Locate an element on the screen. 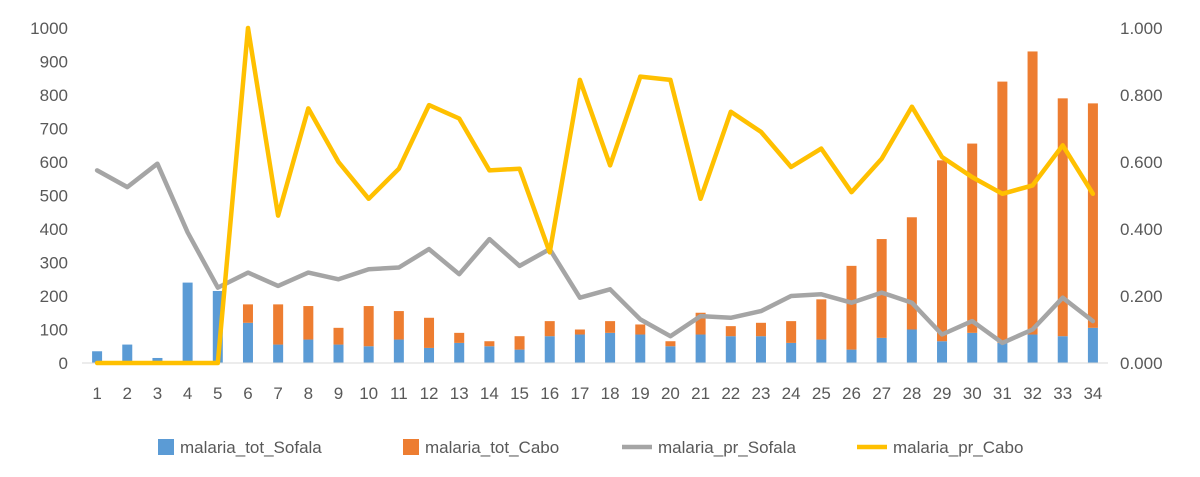 This screenshot has width=1200, height=477. x-tick-label: 15 is located at coordinates (519, 393).